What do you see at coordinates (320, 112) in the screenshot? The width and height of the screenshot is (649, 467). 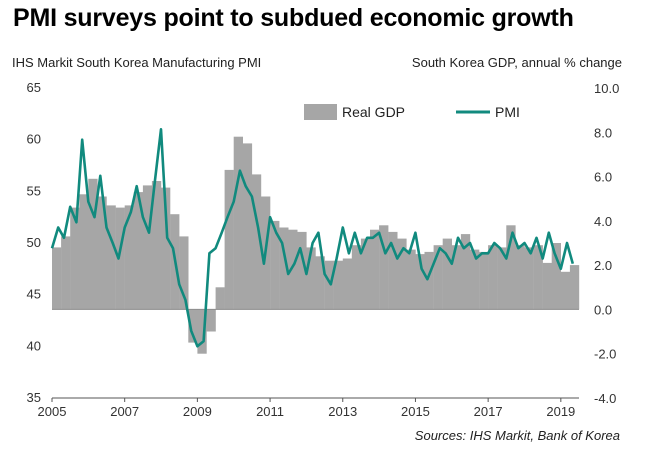 I see `legend-gdp-swatch` at bounding box center [320, 112].